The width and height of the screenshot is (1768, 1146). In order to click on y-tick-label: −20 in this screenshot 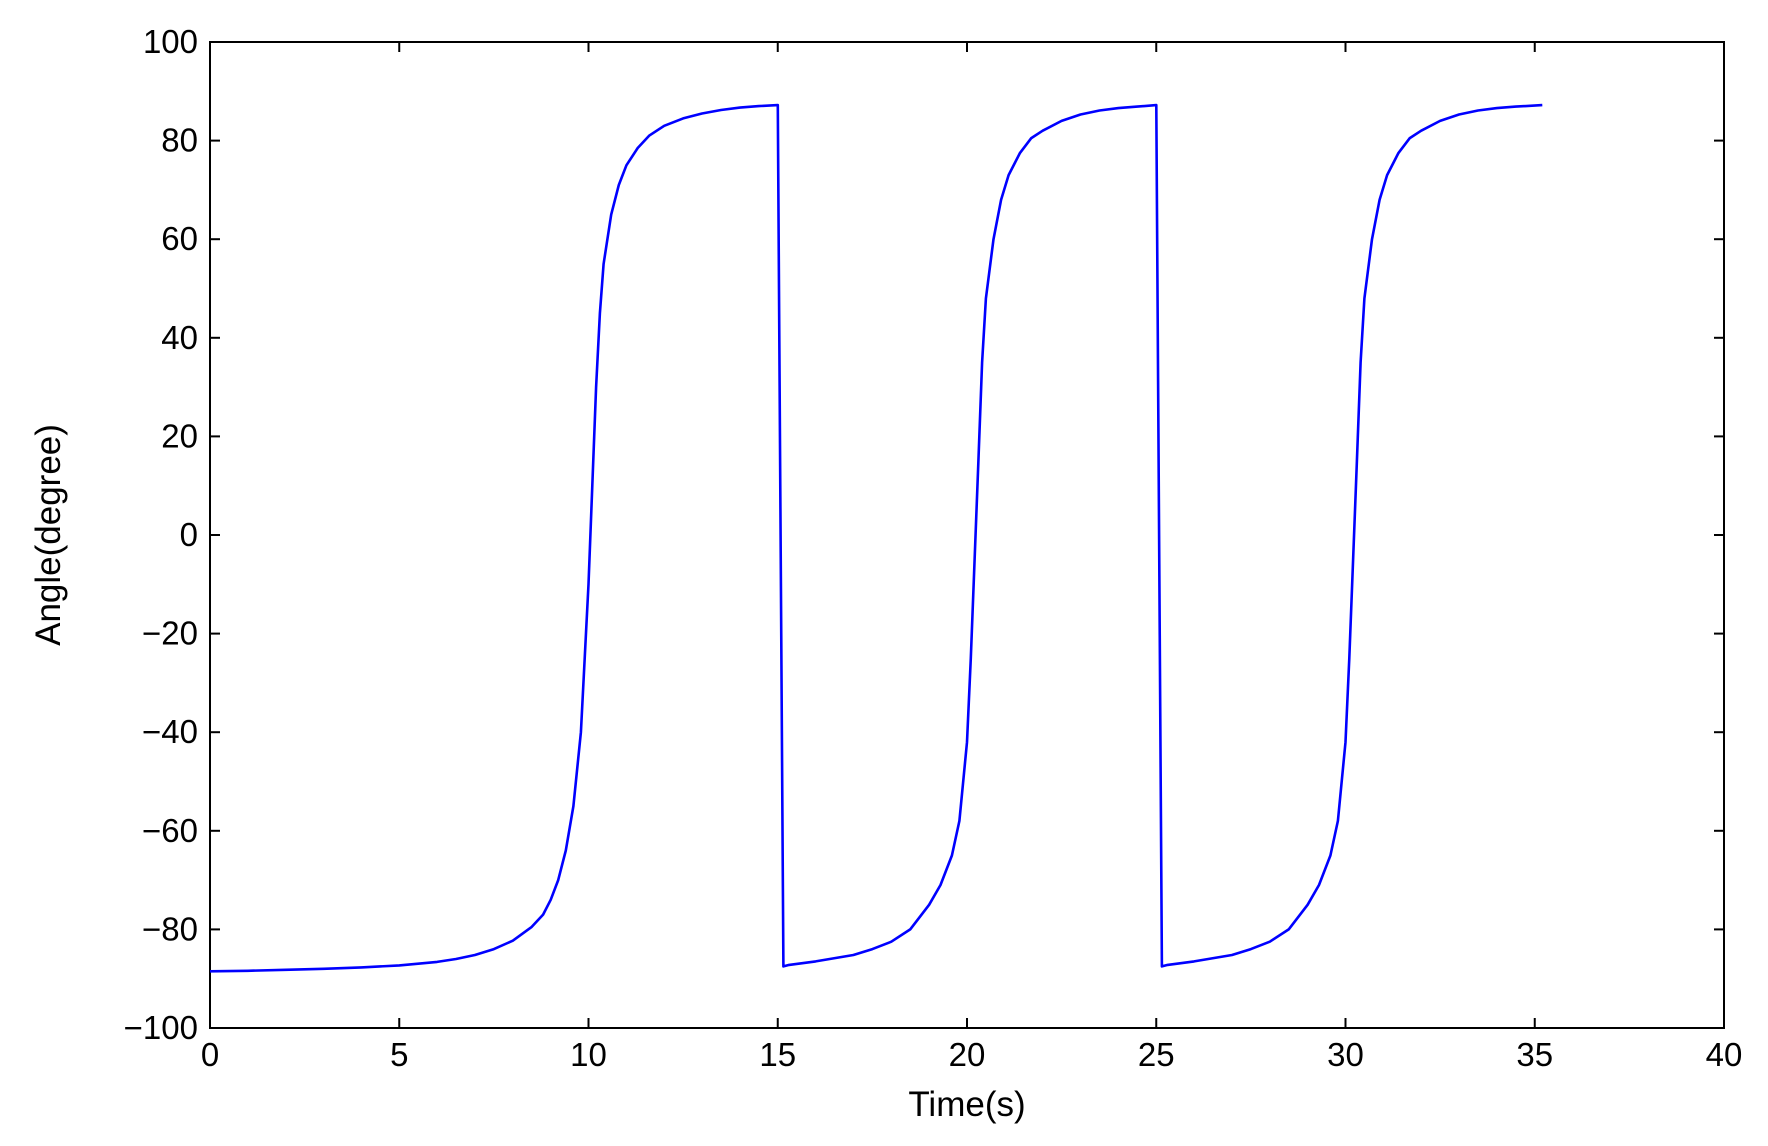, I will do `click(170, 633)`.